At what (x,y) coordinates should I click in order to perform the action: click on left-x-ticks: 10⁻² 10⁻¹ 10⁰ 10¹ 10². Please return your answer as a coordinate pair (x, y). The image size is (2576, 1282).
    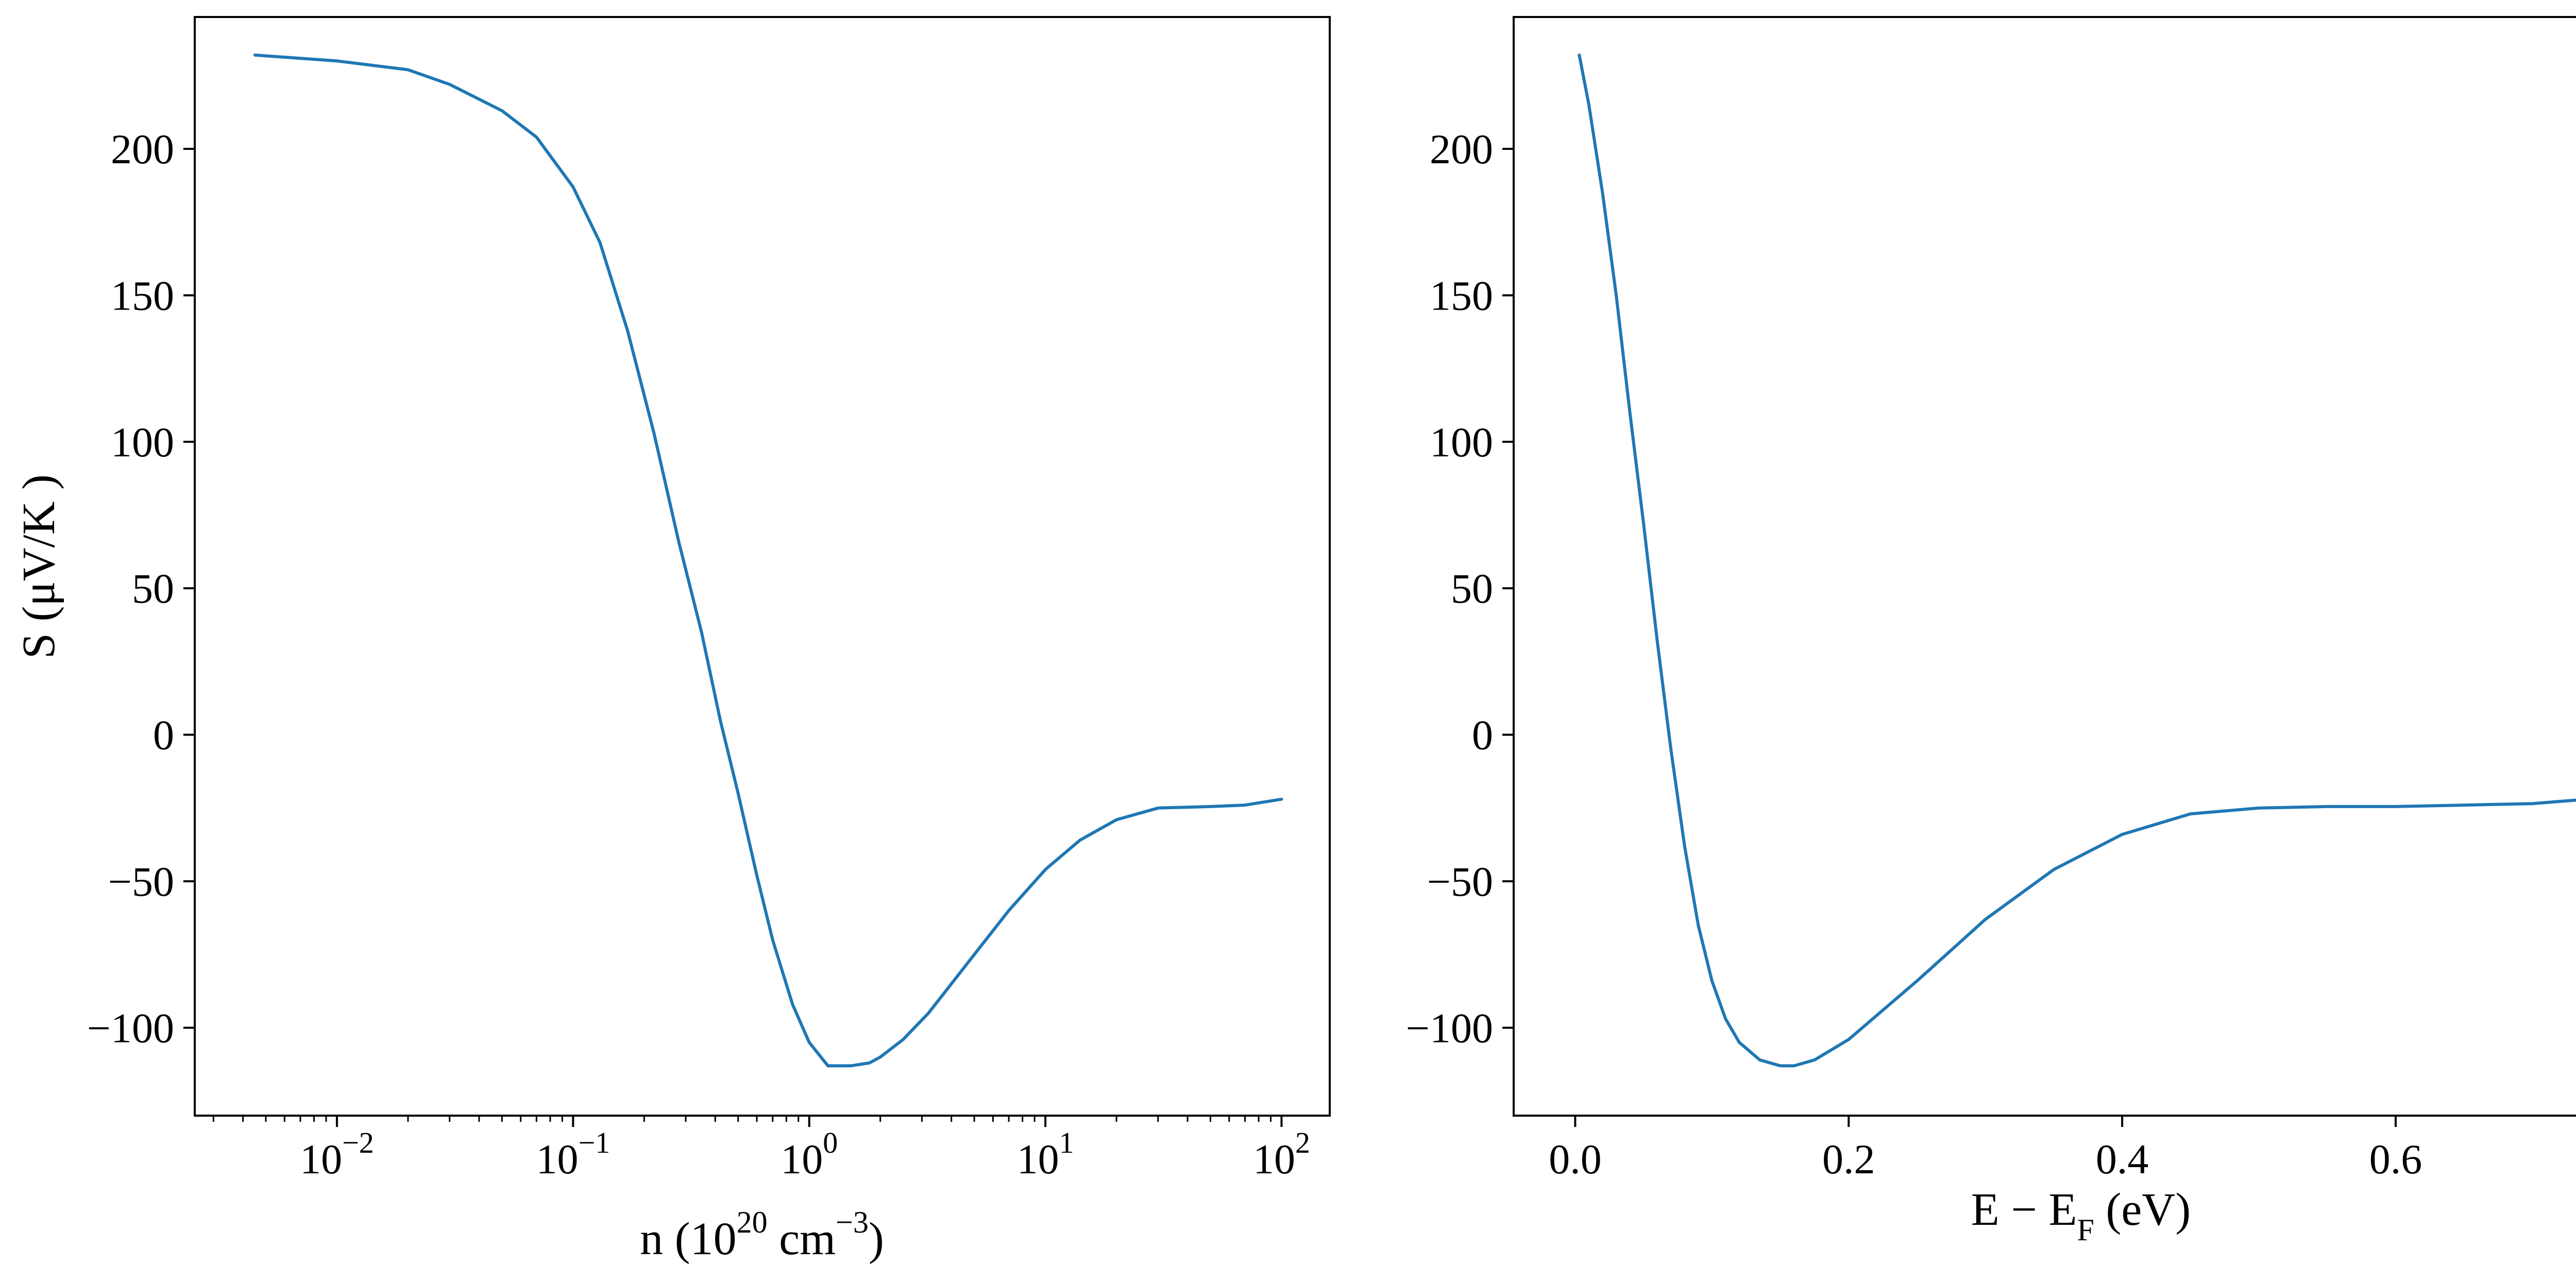
    Looking at the image, I should click on (805, 1149).